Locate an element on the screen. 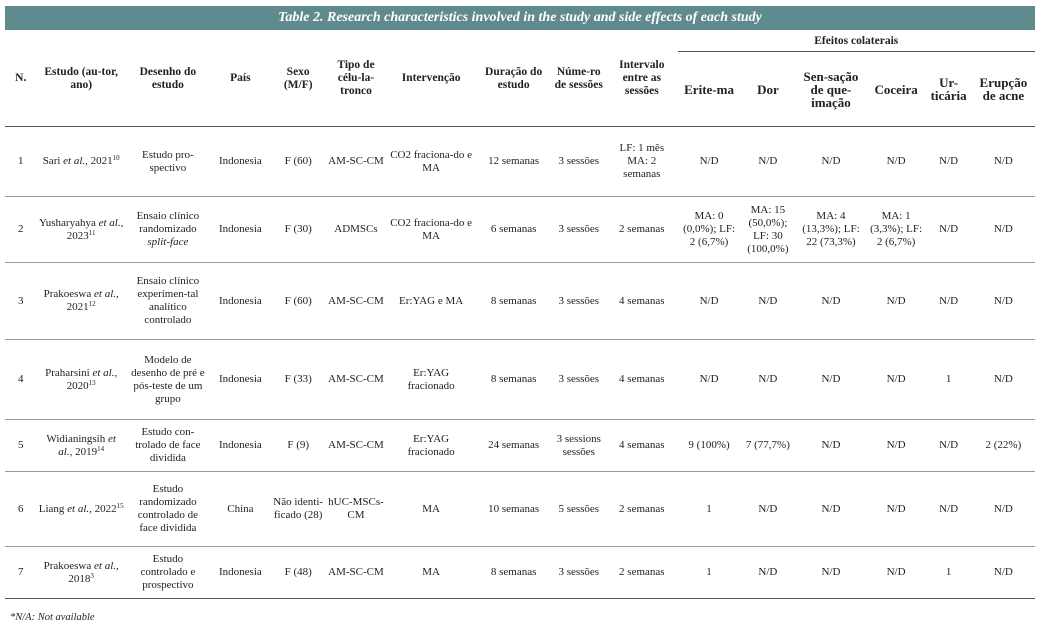 The width and height of the screenshot is (1040, 632). sexo-value: F (60) is located at coordinates (298, 161).